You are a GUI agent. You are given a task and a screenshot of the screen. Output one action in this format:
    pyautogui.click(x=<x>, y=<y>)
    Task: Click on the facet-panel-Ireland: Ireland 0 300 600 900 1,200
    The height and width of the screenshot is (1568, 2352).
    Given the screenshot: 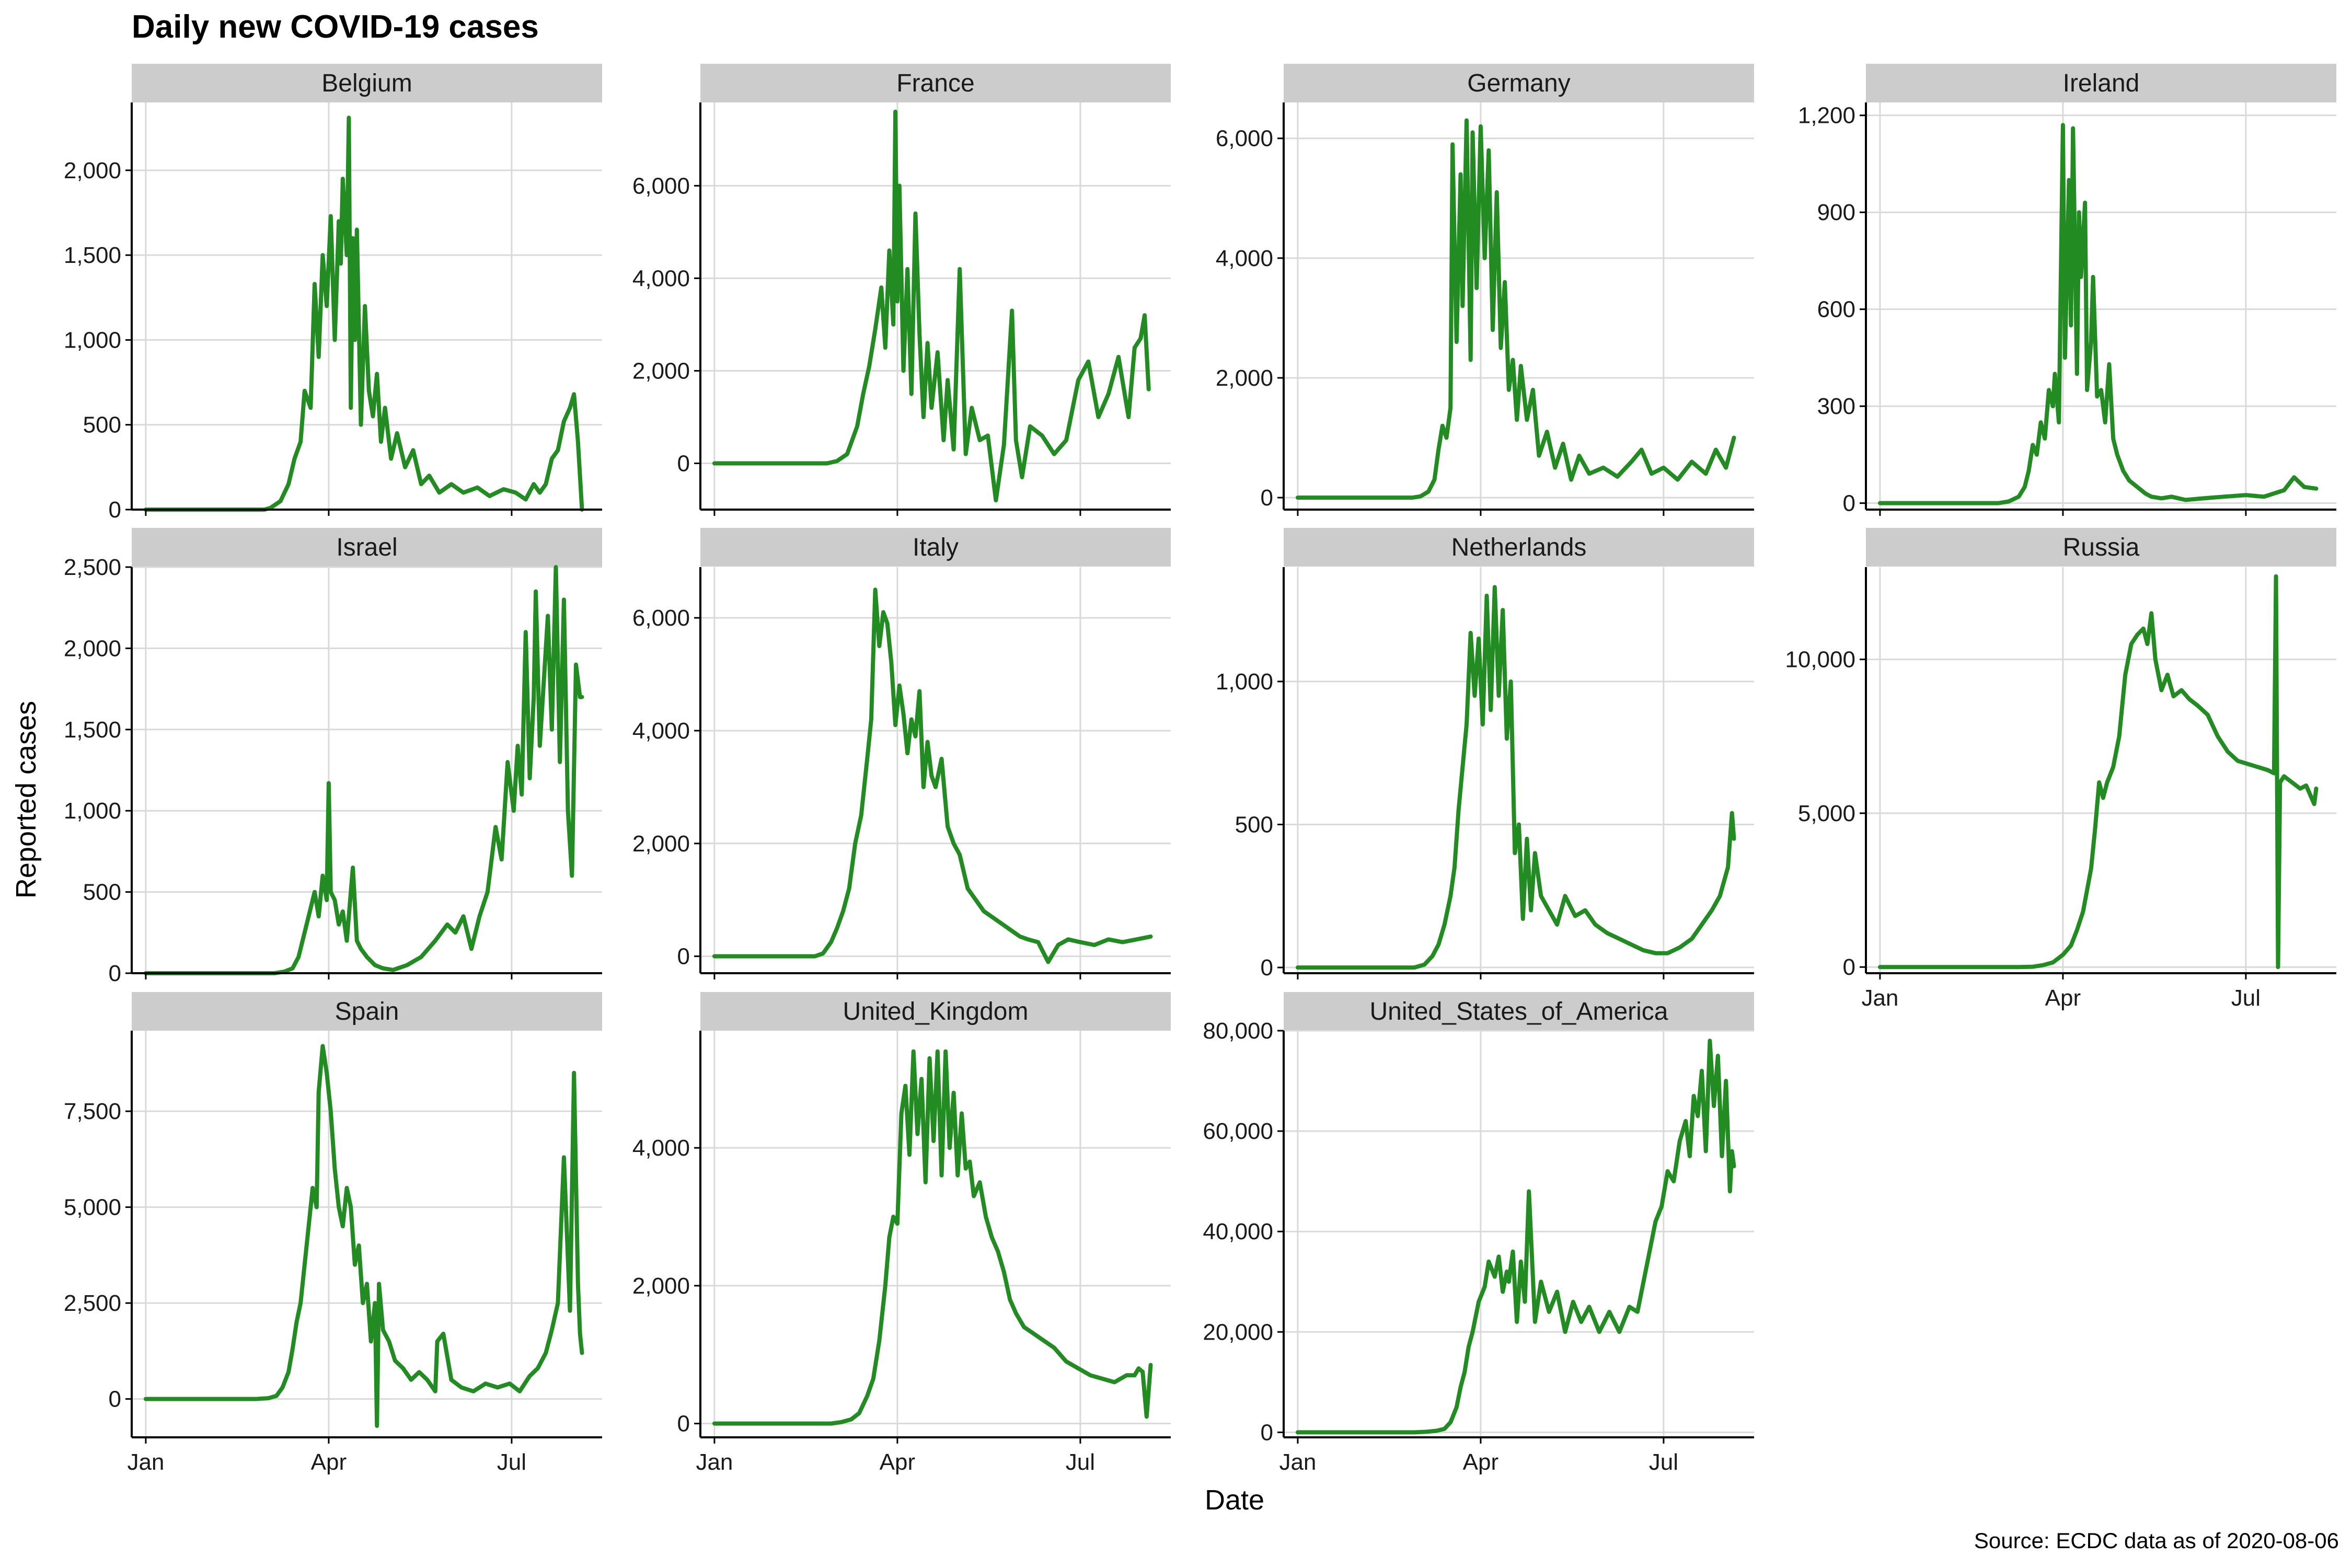 What is the action you would take?
    pyautogui.click(x=2067, y=290)
    